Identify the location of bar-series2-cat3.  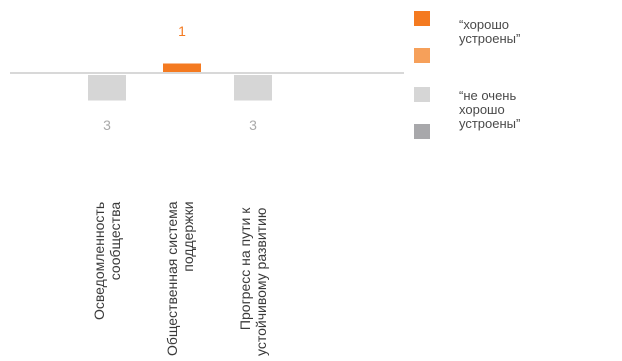
(253, 88).